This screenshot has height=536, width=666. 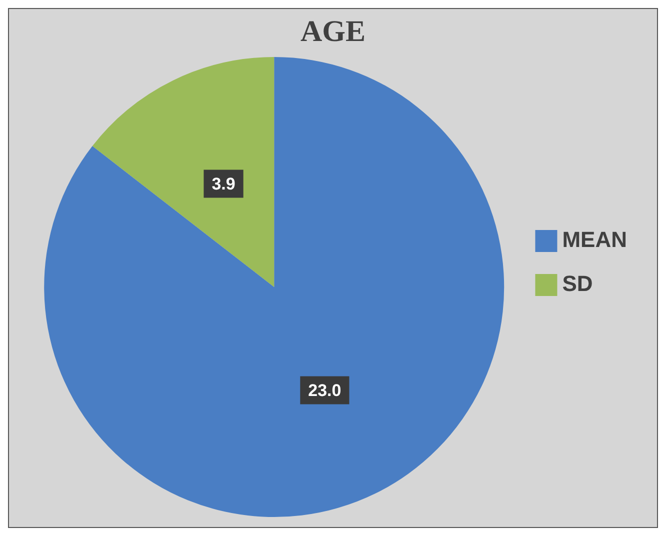 I want to click on data-label: 3.9, so click(x=224, y=184).